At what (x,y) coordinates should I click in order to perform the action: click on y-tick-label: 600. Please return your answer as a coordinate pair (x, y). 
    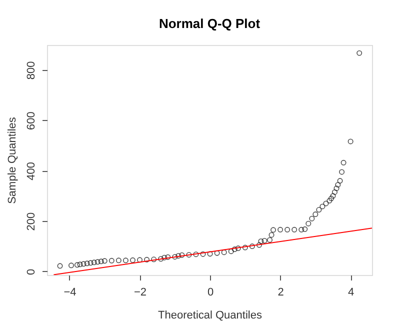
    Looking at the image, I should click on (32, 121).